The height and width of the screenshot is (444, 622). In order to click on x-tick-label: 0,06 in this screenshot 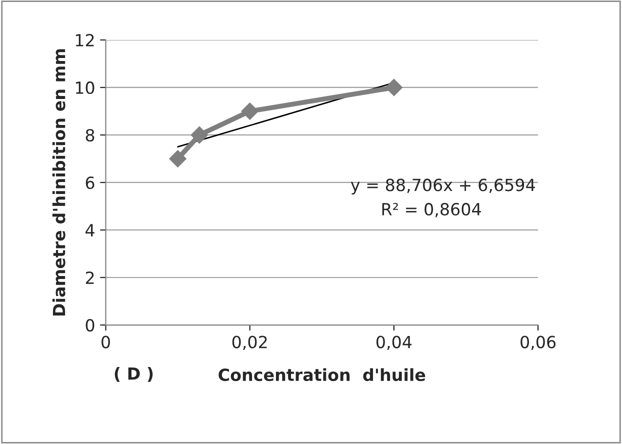, I will do `click(538, 343)`.